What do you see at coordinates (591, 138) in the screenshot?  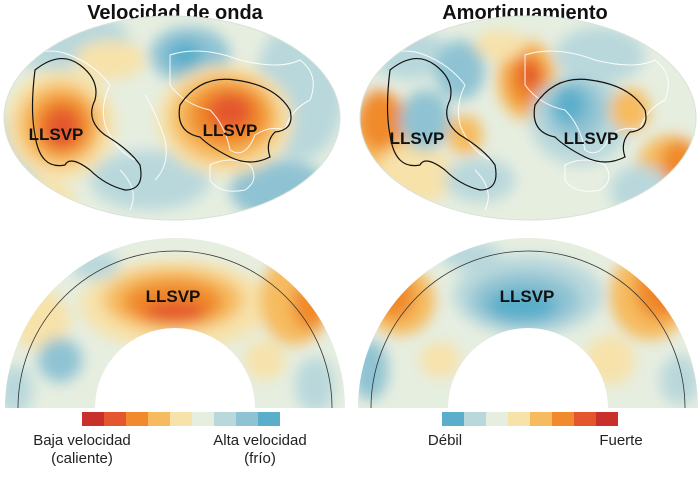 I see `llsvp-label-attenuation-pacific: LLSVP` at bounding box center [591, 138].